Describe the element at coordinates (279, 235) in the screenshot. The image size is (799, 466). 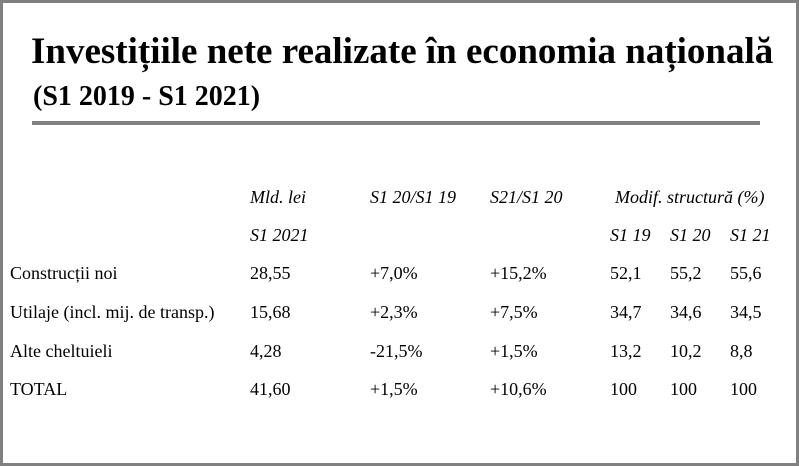
I see `header-value-year: S1 2021` at that location.